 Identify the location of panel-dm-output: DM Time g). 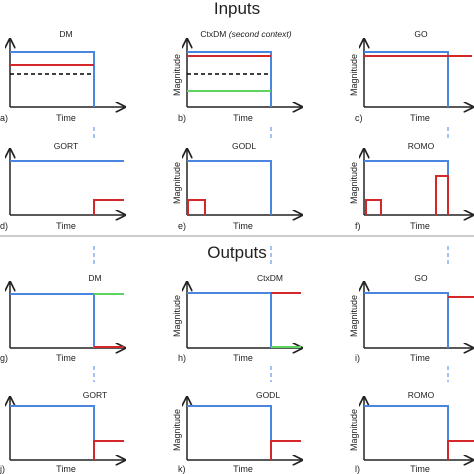
(62, 318).